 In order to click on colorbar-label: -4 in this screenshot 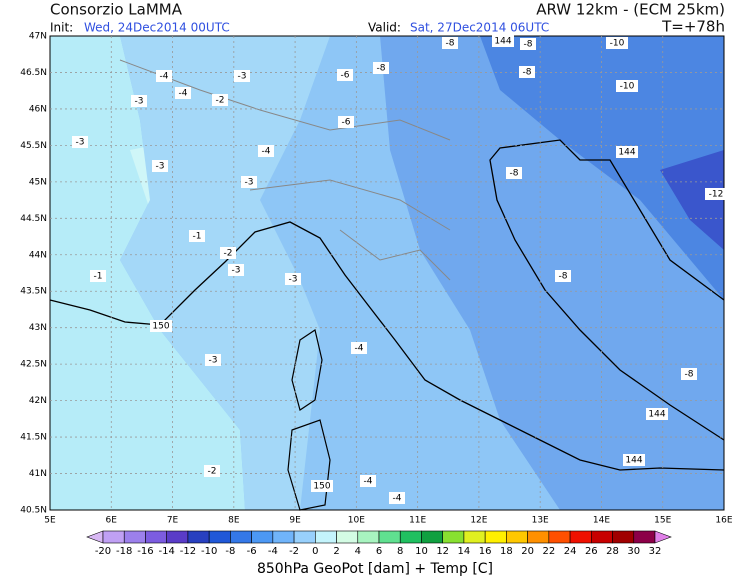, I will do `click(273, 551)`.